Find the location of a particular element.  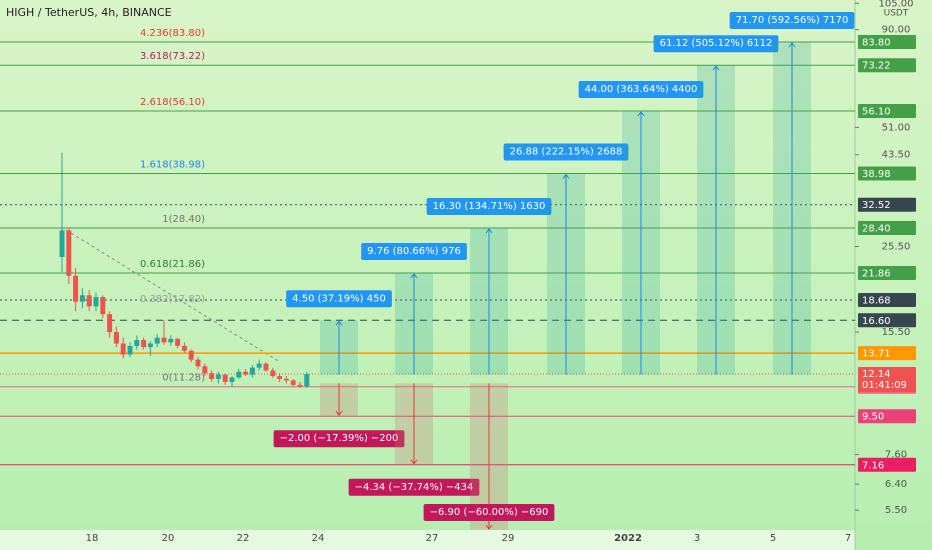

position-label-text: −4.34 (−37.74%) −434 is located at coordinates (414, 487).